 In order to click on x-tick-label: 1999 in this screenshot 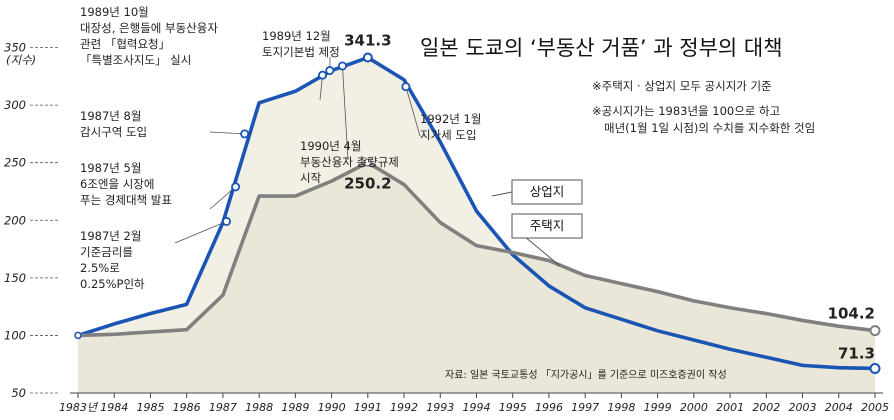, I will do `click(658, 407)`.